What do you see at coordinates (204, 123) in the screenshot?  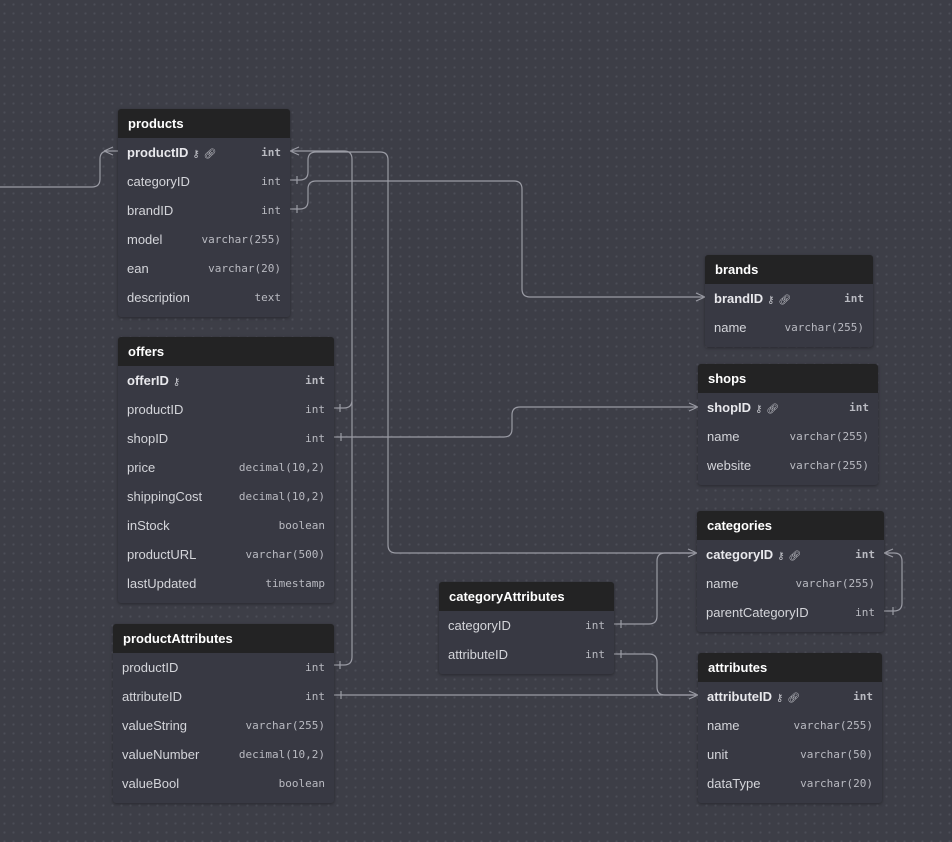 I see `table-header: products` at bounding box center [204, 123].